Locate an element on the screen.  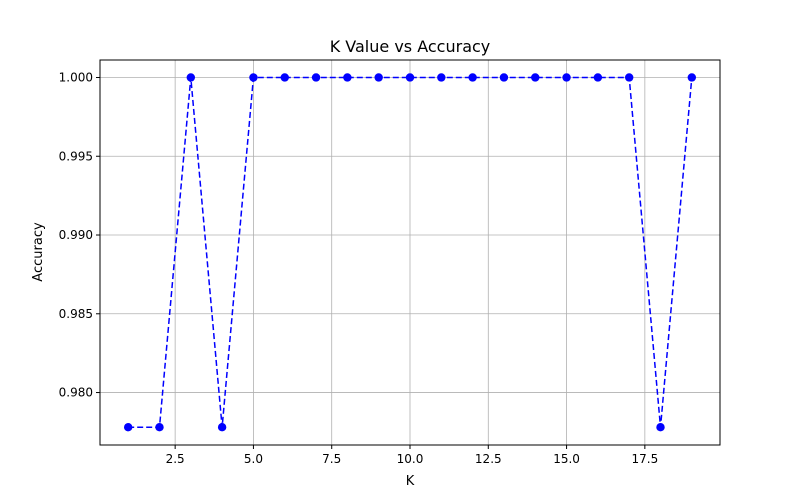
x-axis: 2.5 5.0 7.5 10.0 12.5 15.0 17.5 is located at coordinates (412, 455).